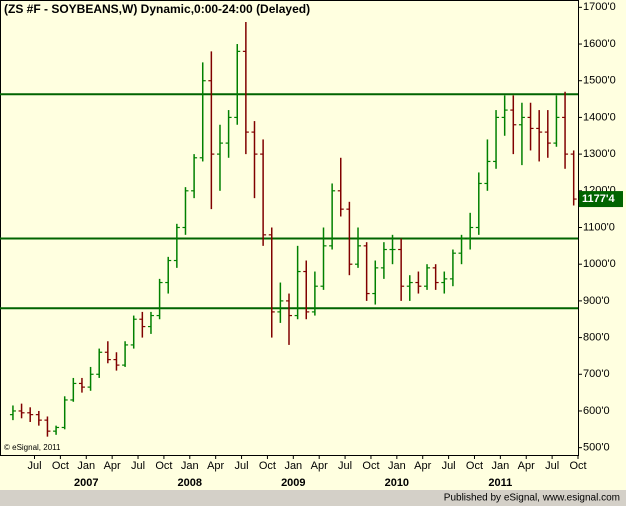  Describe the element at coordinates (86, 483) in the screenshot. I see `year-label: 2007` at that location.